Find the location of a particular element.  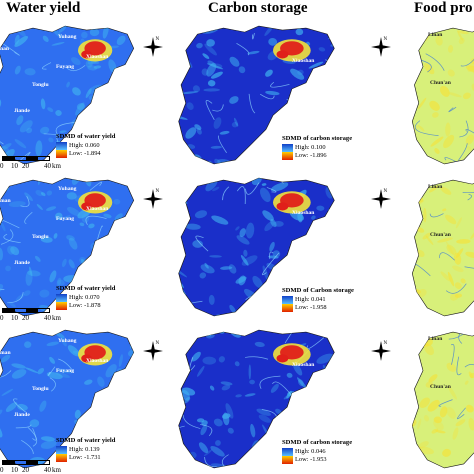

legend-low-value: Low: -1.894 is located at coordinates (85, 153).